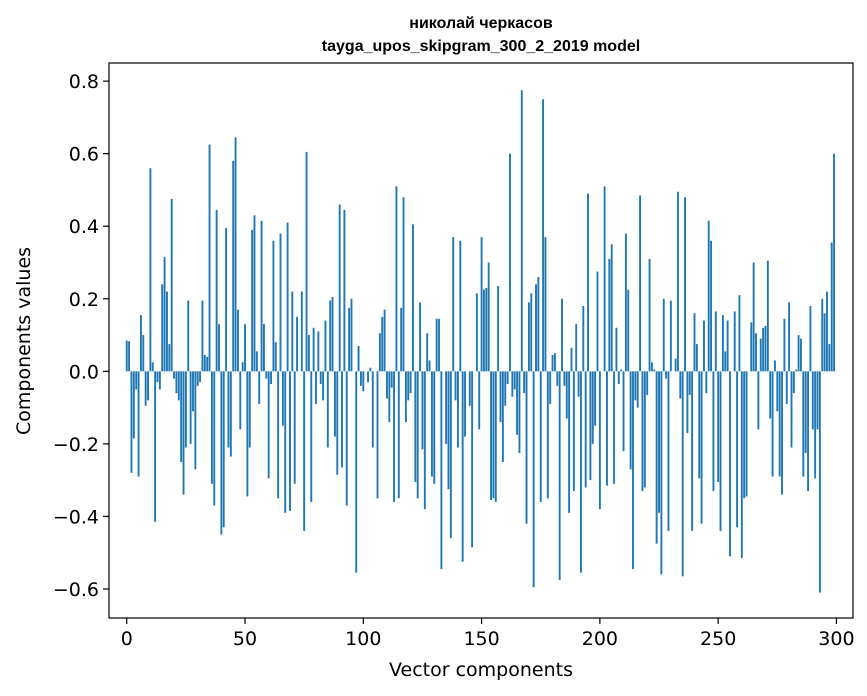 The height and width of the screenshot is (696, 867). I want to click on x-tick-label: 50, so click(245, 639).